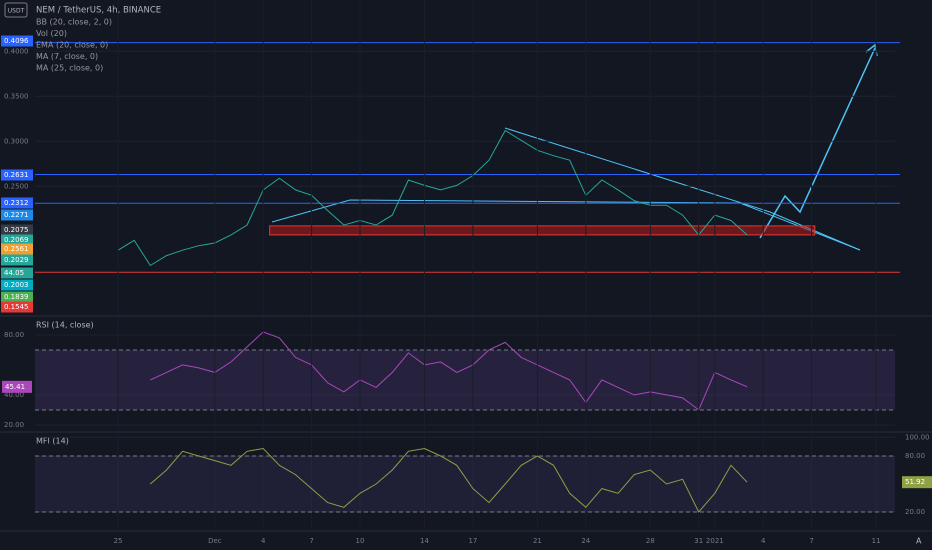 Image resolution: width=932 pixels, height=550 pixels. What do you see at coordinates (14, 395) in the screenshot?
I see `y-tick-label: 40.00` at bounding box center [14, 395].